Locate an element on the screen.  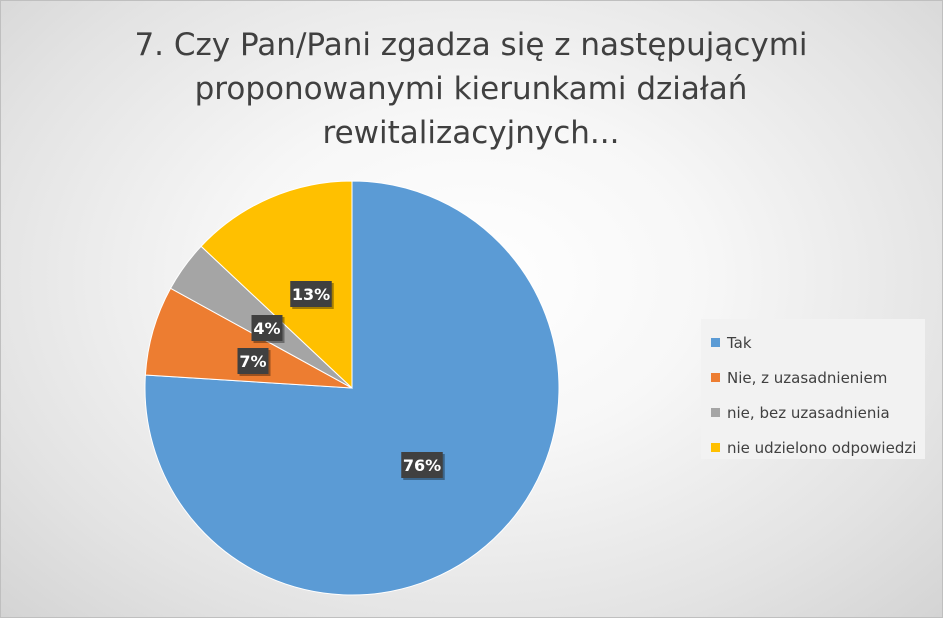
data-label-nie-udzielono-odpowiedzi: 13% is located at coordinates (312, 295).